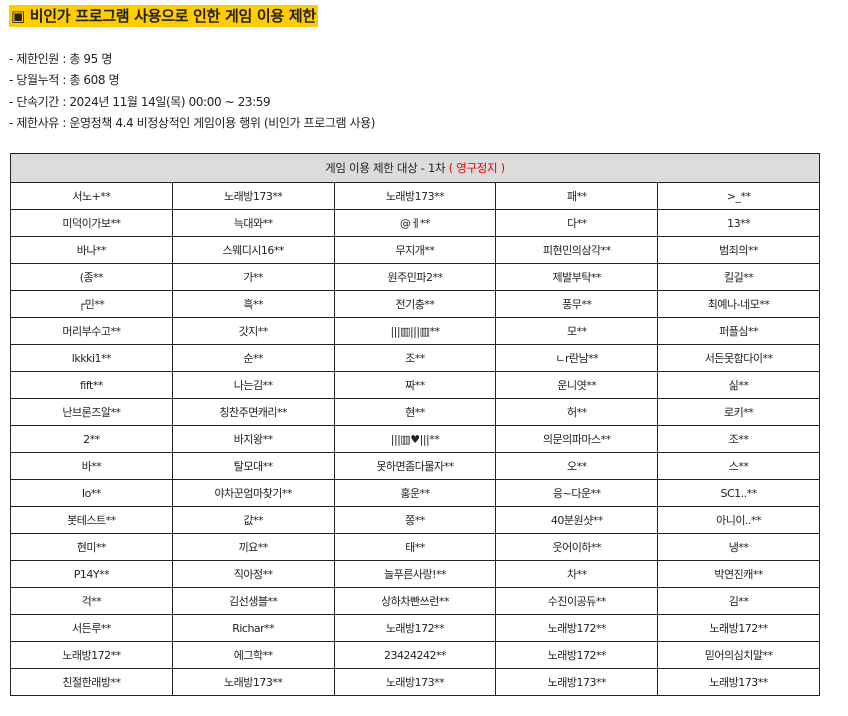 The image size is (848, 716). Describe the element at coordinates (385, 168) in the screenshot. I see `table-header-title: 게임 이용 제한 대상 - 1차` at that location.